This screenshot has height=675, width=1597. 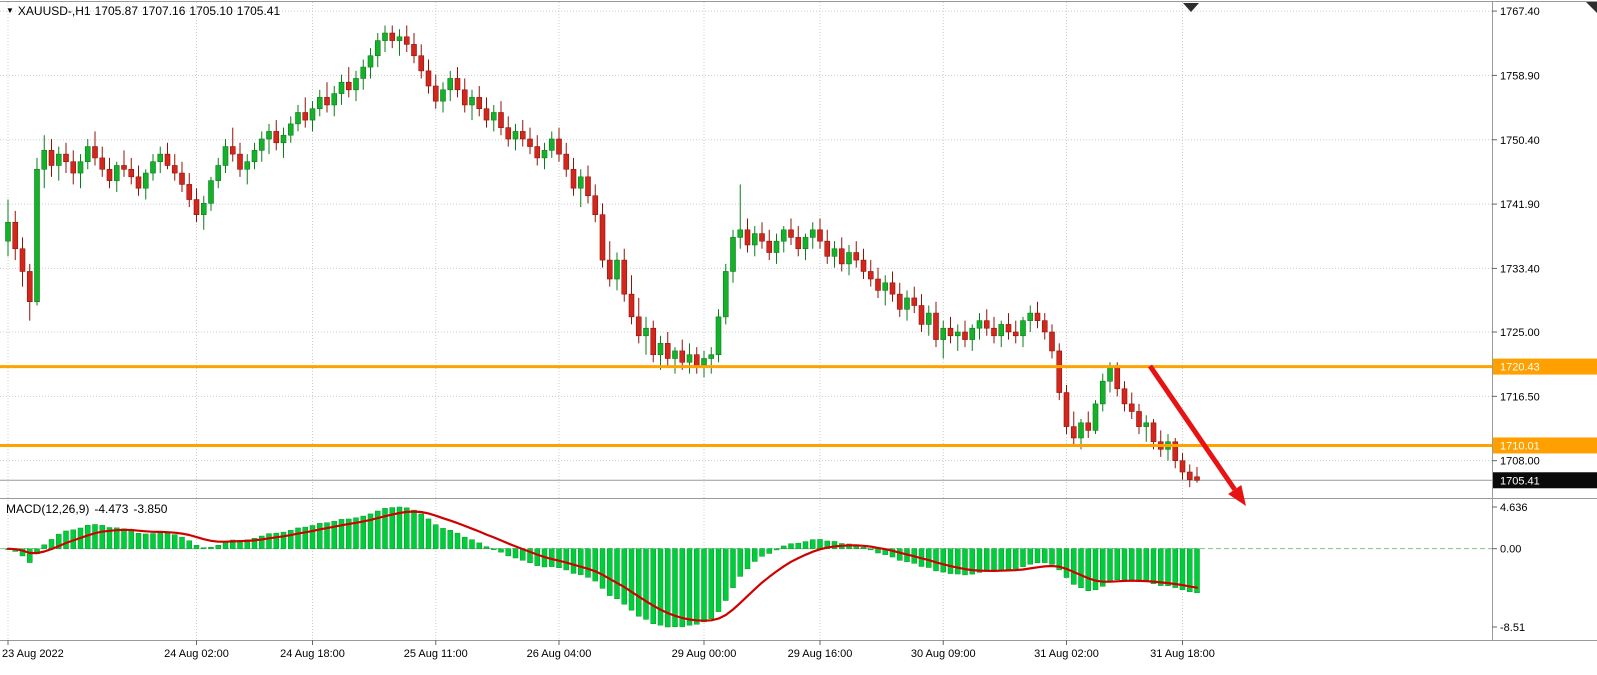 What do you see at coordinates (54, 11) in the screenshot?
I see `symbol-timeframe-label: XAUUSD-,H1` at bounding box center [54, 11].